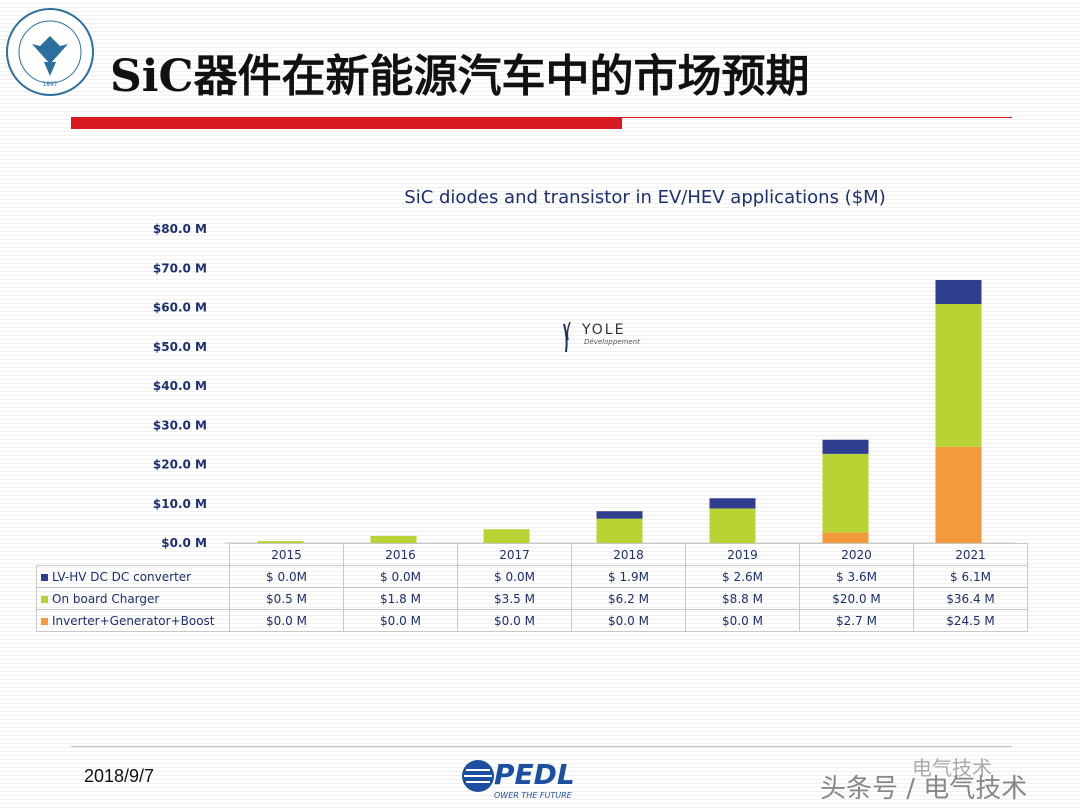  What do you see at coordinates (970, 554) in the screenshot?
I see `year-header: 2021` at bounding box center [970, 554].